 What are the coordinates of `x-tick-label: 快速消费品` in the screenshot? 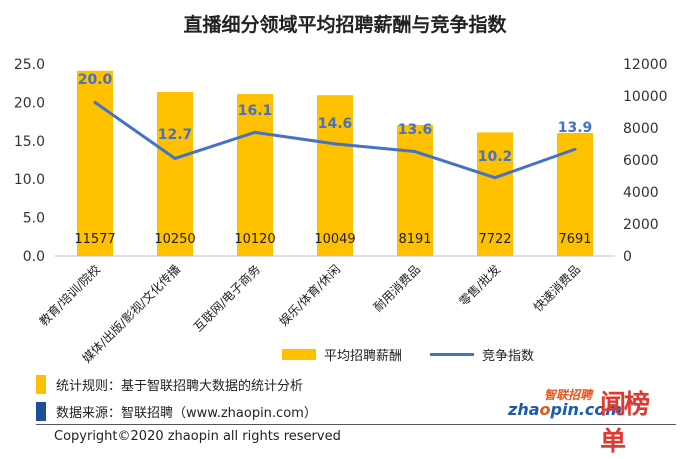 It's located at (557, 288).